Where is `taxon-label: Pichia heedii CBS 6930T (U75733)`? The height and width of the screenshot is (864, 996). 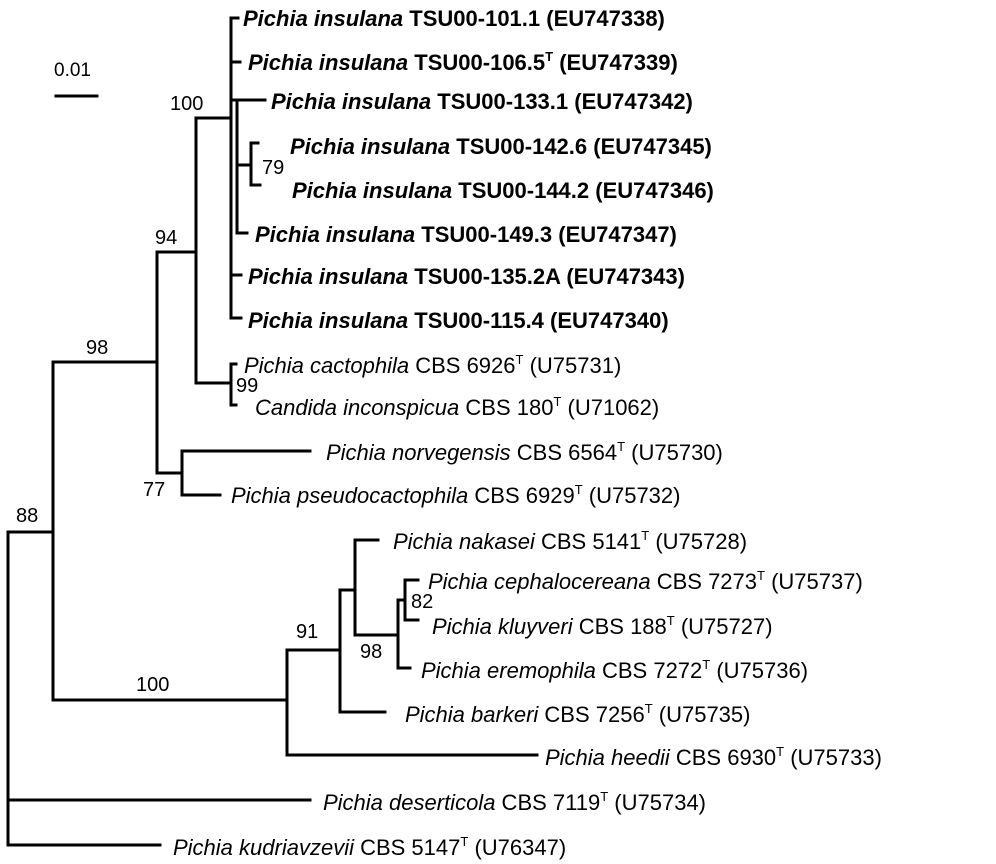 taxon-label: Pichia heedii CBS 6930T (U75733) is located at coordinates (713, 757).